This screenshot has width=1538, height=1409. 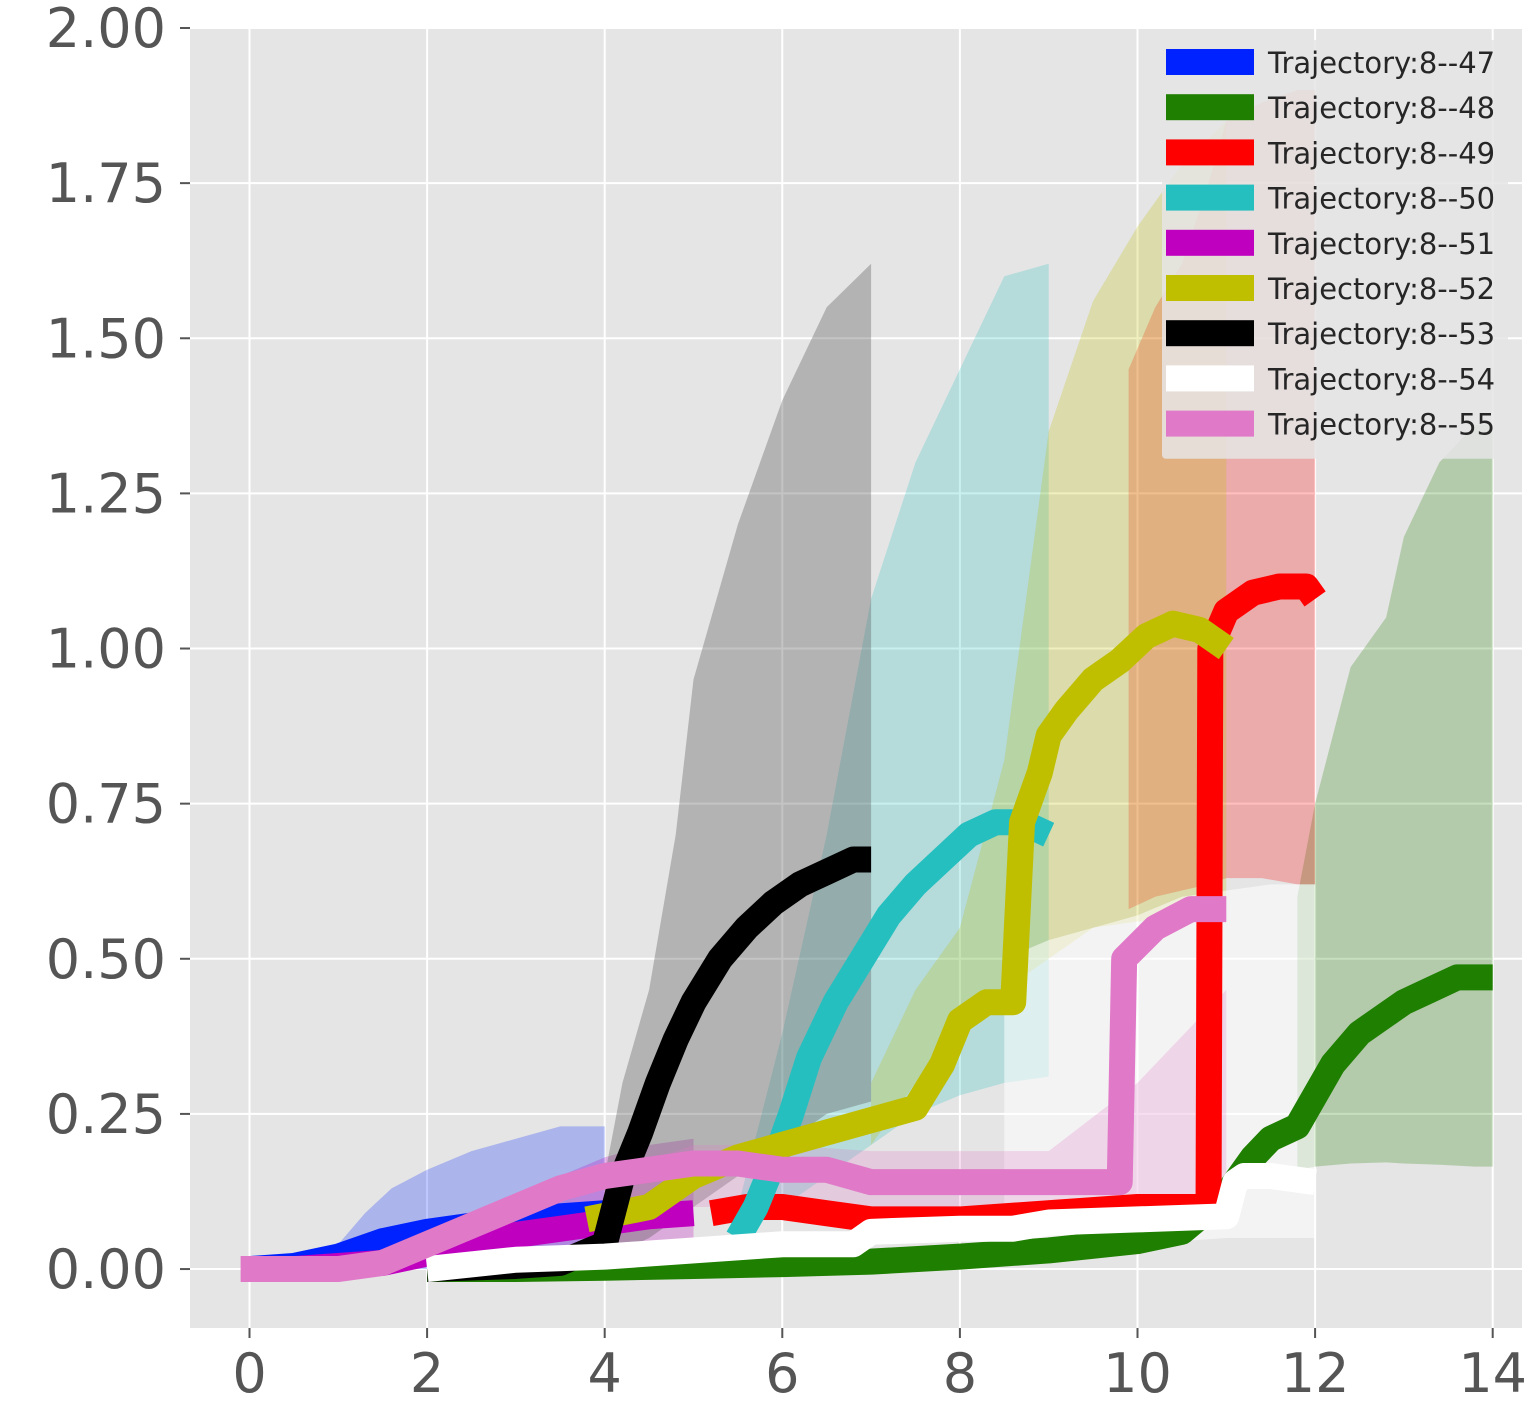 What do you see at coordinates (106, 649) in the screenshot?
I see `y-tick-label: 1.00` at bounding box center [106, 649].